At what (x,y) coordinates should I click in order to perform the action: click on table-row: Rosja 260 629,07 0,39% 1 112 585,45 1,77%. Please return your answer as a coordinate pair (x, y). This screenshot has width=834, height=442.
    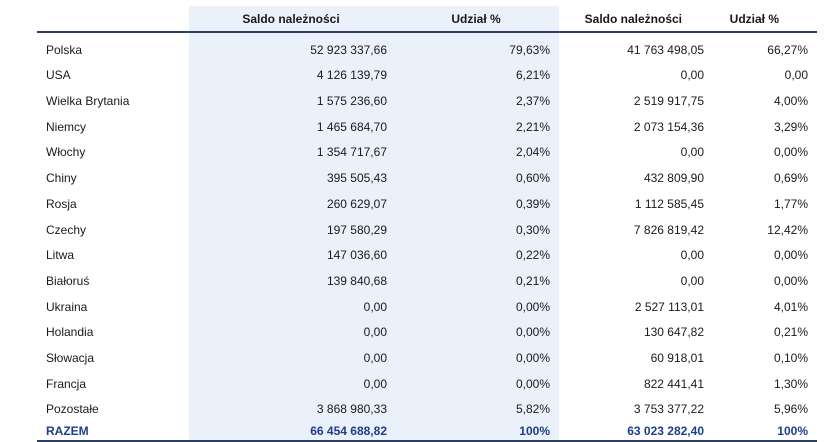
    Looking at the image, I should click on (427, 200).